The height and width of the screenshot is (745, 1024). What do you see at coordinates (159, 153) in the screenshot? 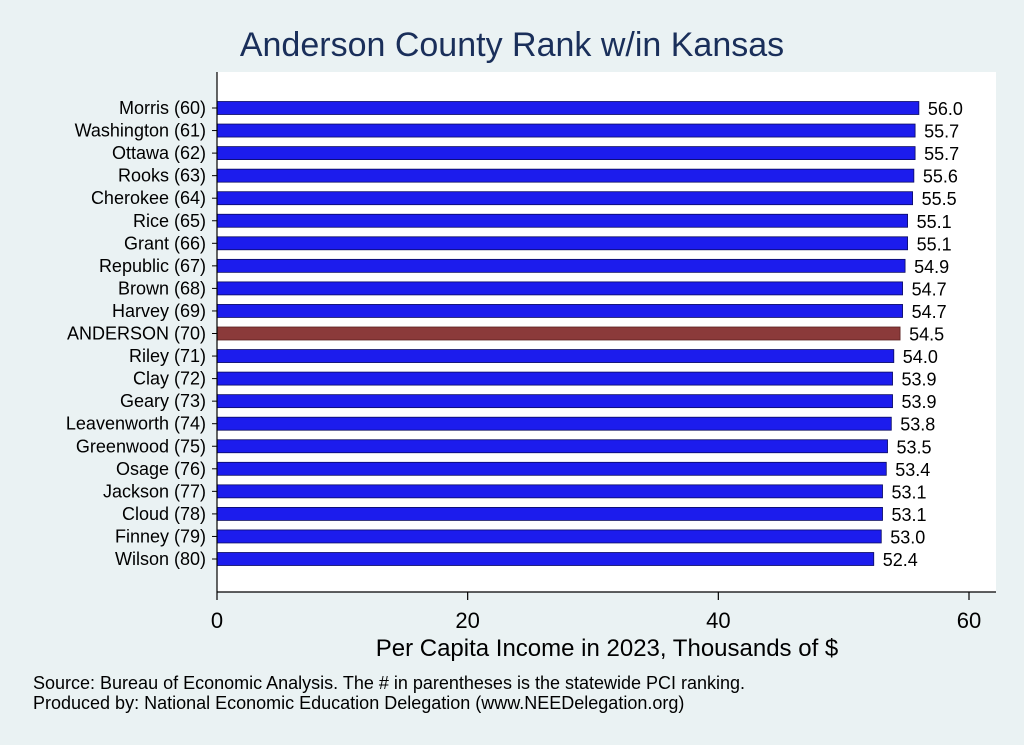
I see `category-label: Ottawa (62)` at bounding box center [159, 153].